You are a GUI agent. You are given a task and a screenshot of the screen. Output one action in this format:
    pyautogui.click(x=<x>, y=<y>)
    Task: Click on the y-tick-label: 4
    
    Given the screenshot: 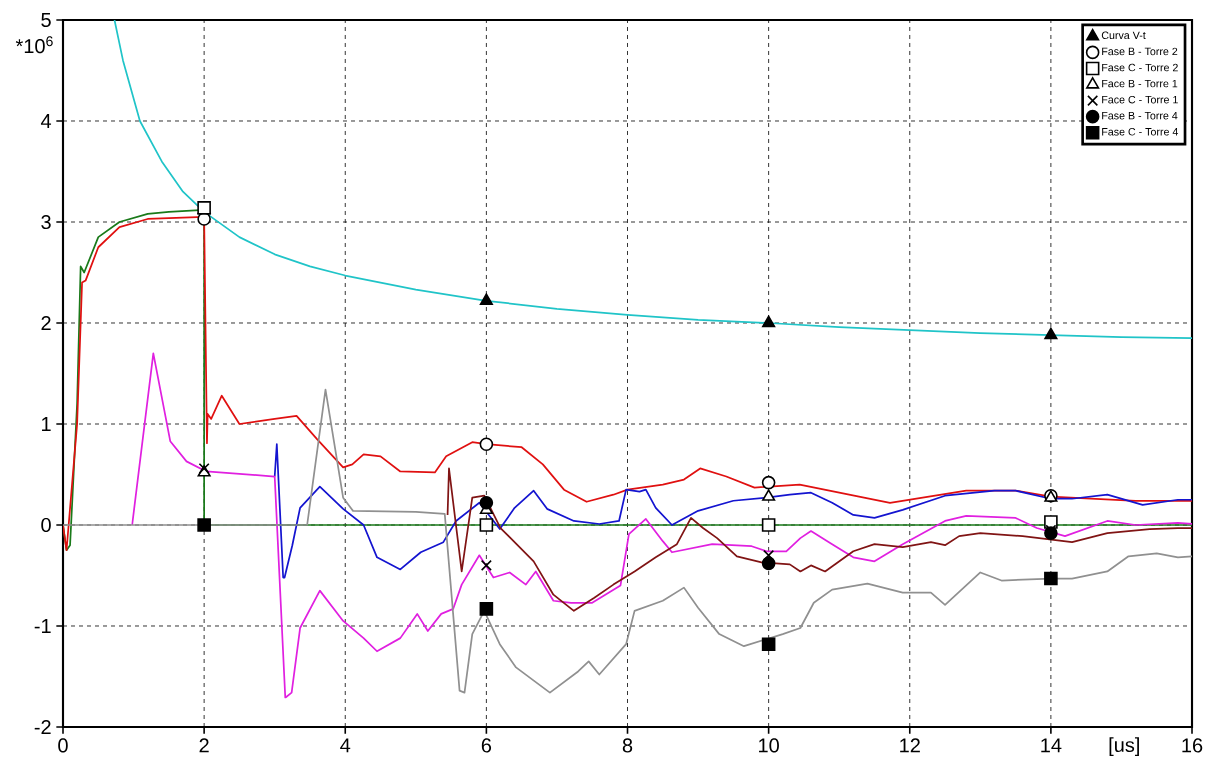 What is the action you would take?
    pyautogui.click(x=46, y=121)
    